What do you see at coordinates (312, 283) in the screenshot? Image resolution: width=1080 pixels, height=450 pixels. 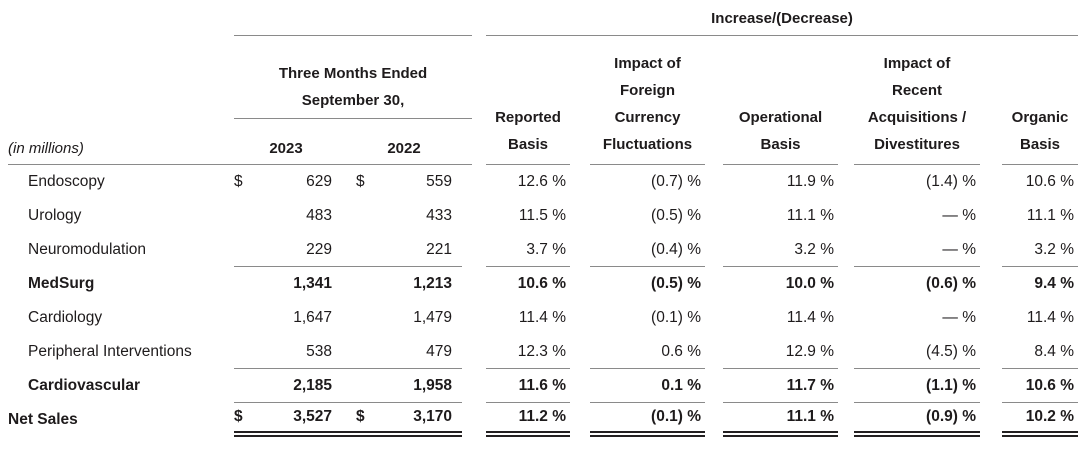 I see `value-2023: 1,341` at bounding box center [312, 283].